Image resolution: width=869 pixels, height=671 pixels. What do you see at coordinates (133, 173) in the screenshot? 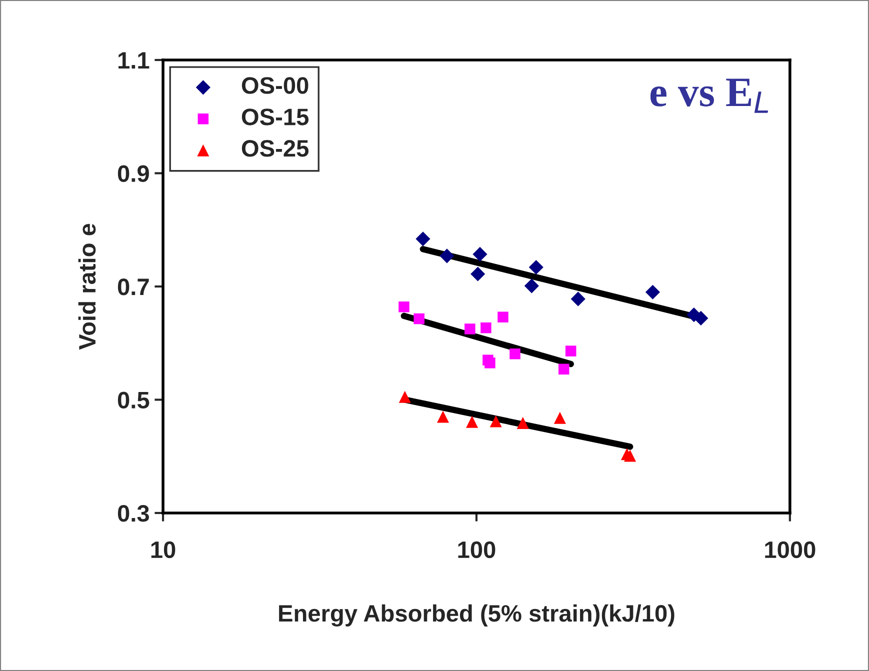
I see `y-tick-label: 0.9` at bounding box center [133, 173].